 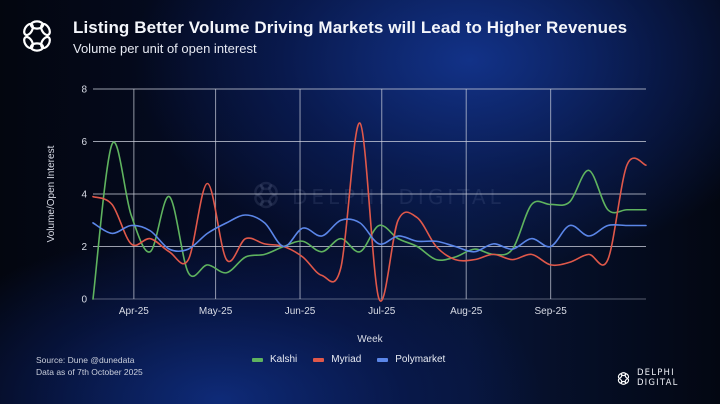 I want to click on legend-label-kalshi: Kalshi, so click(x=284, y=359).